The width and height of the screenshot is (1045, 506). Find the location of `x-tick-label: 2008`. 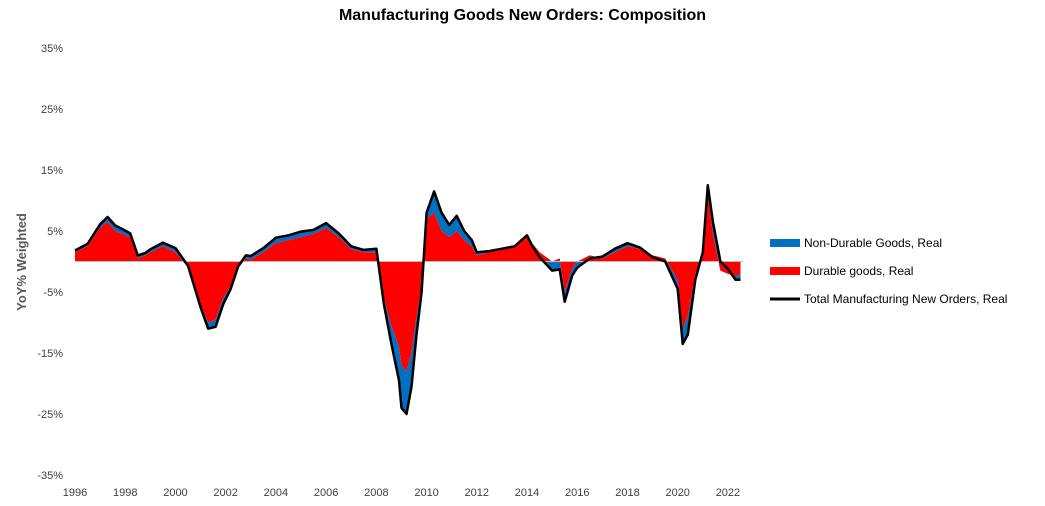

x-tick-label: 2008 is located at coordinates (376, 493).